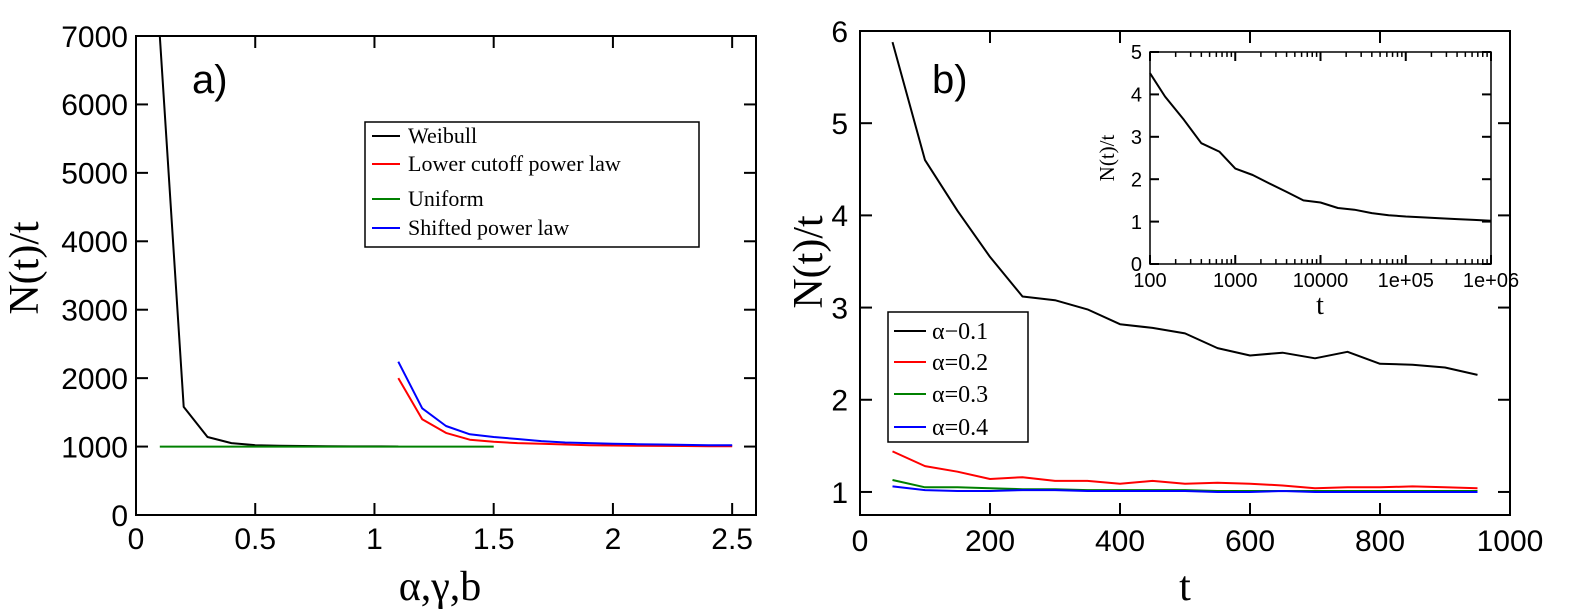 This screenshot has width=1584, height=612. I want to click on legend-label-shifted: Shifted power law, so click(488, 227).